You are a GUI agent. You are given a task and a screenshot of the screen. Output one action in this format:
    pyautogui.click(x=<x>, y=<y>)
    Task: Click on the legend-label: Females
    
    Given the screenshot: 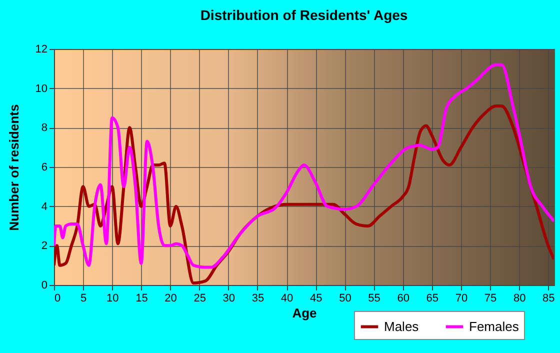 What is the action you would take?
    pyautogui.click(x=494, y=326)
    